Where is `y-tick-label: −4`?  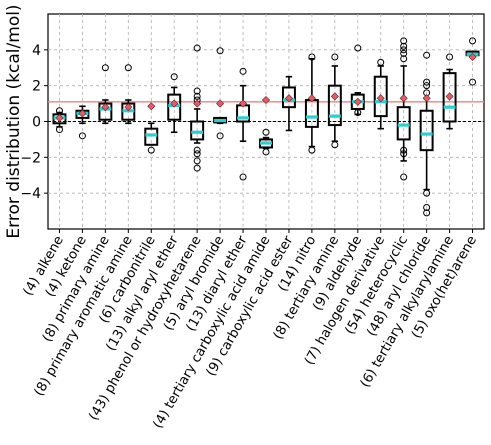 y-tick-label: −4 is located at coordinates (30, 194).